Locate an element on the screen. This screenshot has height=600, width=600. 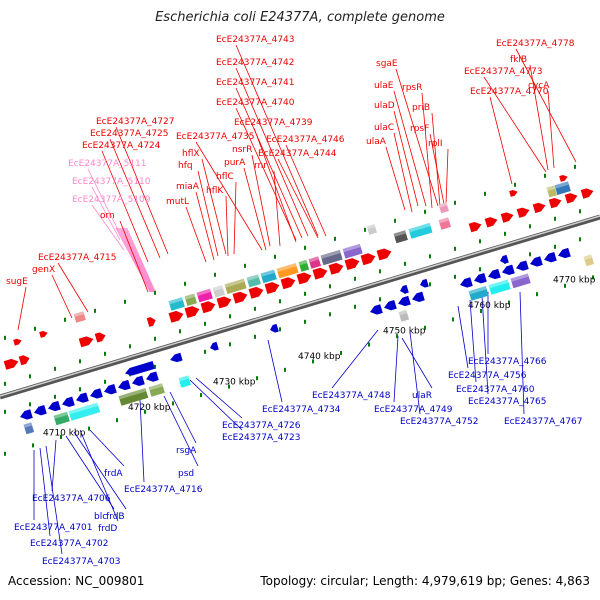
gene-label: EcE24377A_4734 is located at coordinates (301, 410).